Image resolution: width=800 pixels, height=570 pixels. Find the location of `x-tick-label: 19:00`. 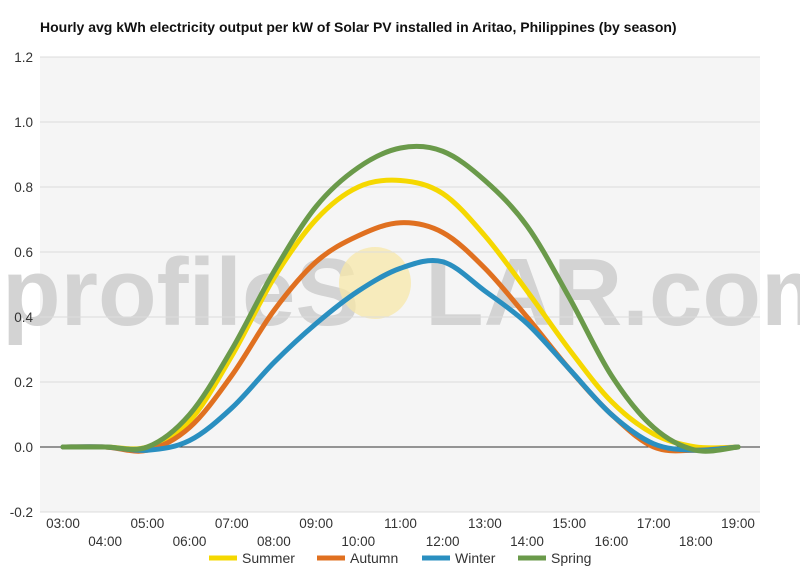

x-tick-label: 19:00 is located at coordinates (738, 523).